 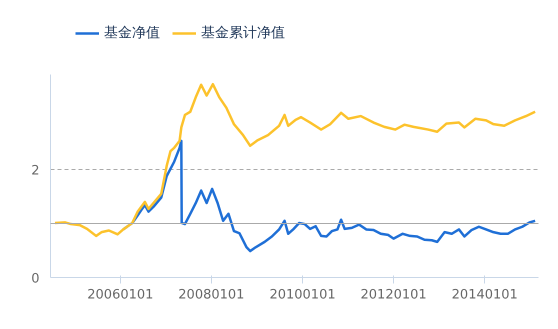 What do you see at coordinates (35, 279) in the screenshot?
I see `y-tick-label: 0` at bounding box center [35, 279].